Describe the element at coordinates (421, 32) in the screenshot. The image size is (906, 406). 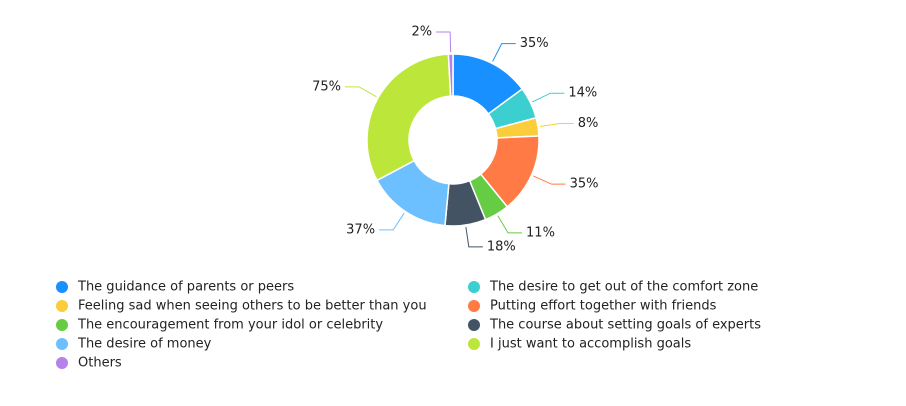
I see `value-label: 2%` at that location.